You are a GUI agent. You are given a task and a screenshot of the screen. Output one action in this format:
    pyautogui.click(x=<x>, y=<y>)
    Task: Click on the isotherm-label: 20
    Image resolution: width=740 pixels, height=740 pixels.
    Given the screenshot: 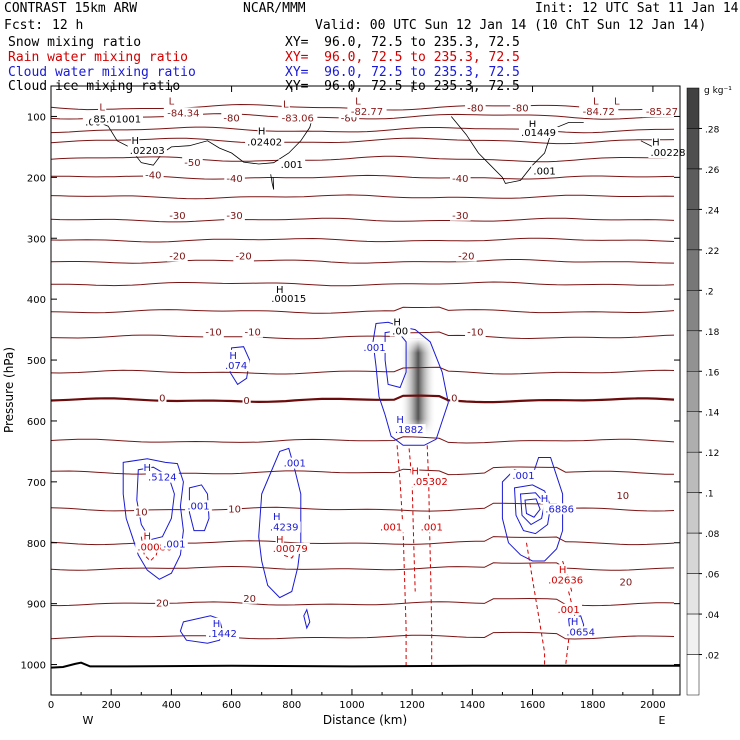 What is the action you would take?
    pyautogui.click(x=625, y=582)
    